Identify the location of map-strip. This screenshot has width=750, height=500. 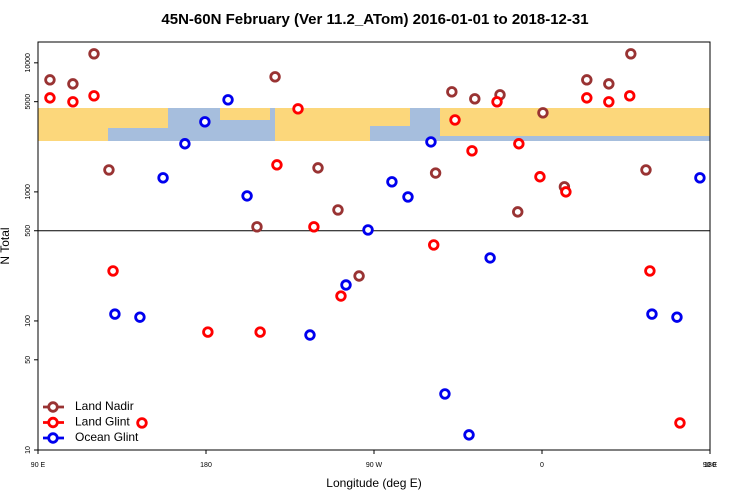
(374, 124).